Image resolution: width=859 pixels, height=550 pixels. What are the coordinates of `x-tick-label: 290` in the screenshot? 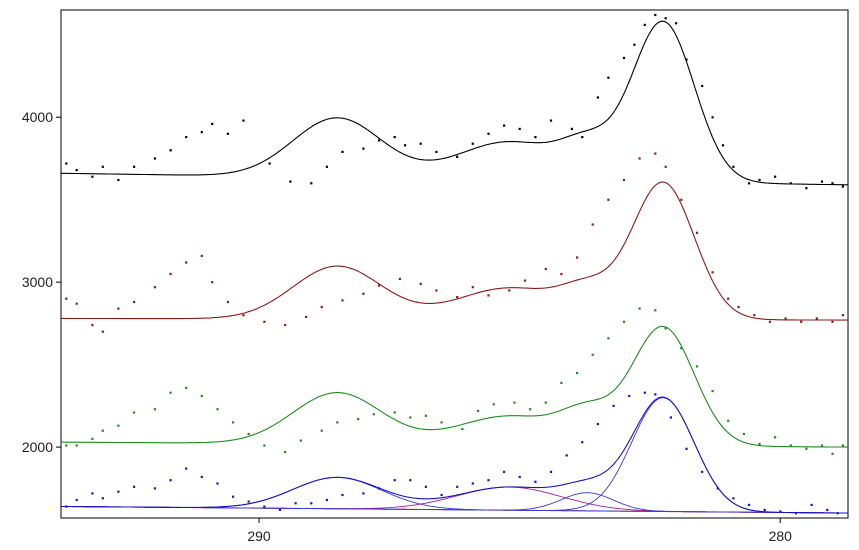 It's located at (259, 536).